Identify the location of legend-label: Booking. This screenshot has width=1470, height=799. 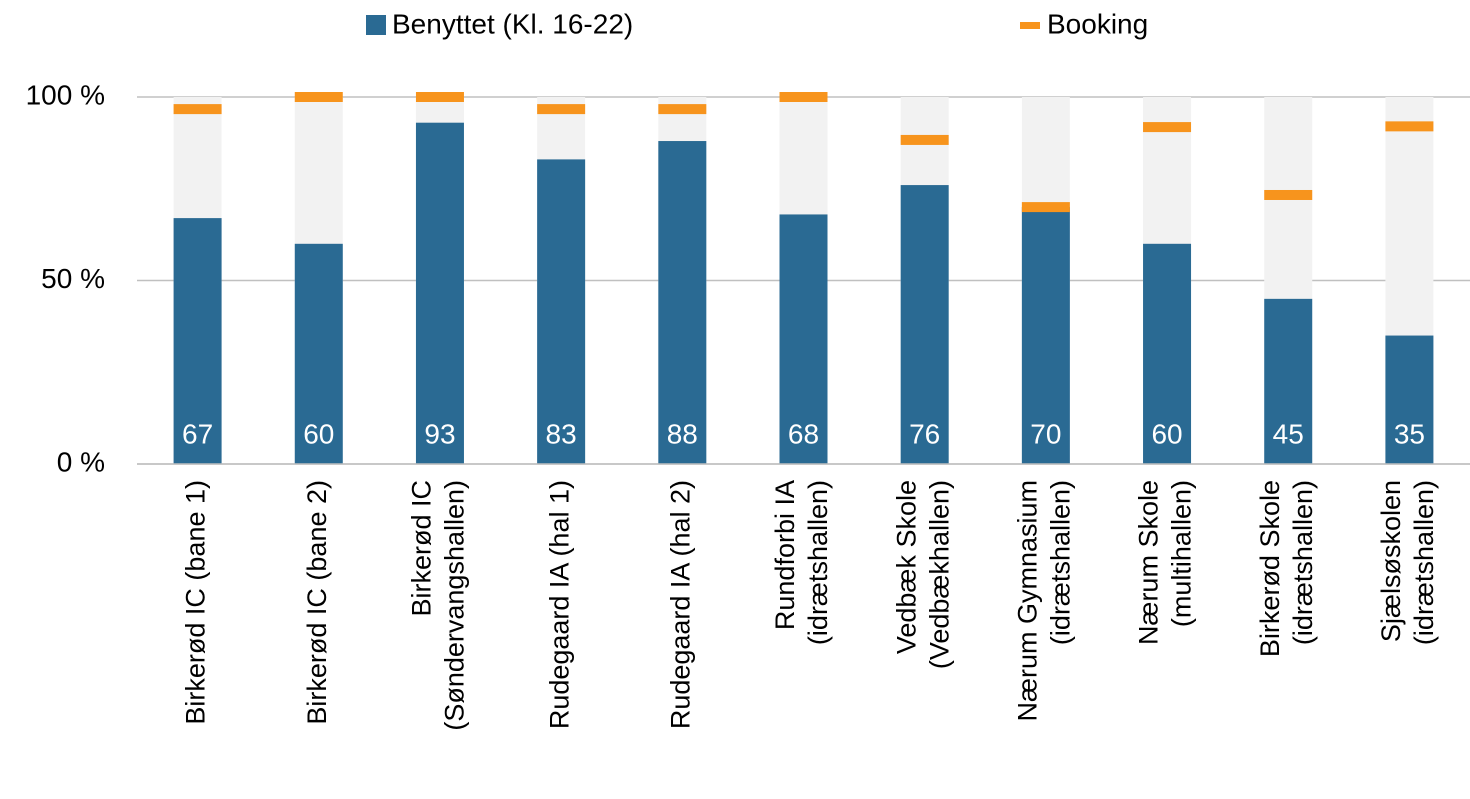
(1097, 23).